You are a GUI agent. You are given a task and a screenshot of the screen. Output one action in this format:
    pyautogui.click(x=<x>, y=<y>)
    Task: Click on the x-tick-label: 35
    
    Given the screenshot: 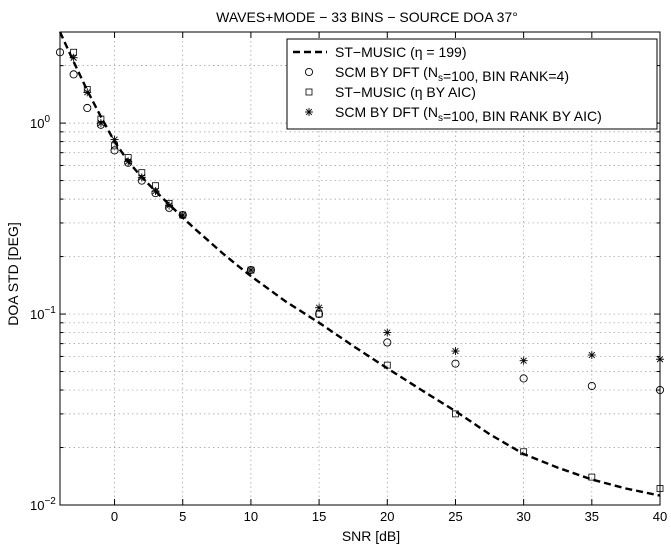 What is the action you would take?
    pyautogui.click(x=592, y=516)
    